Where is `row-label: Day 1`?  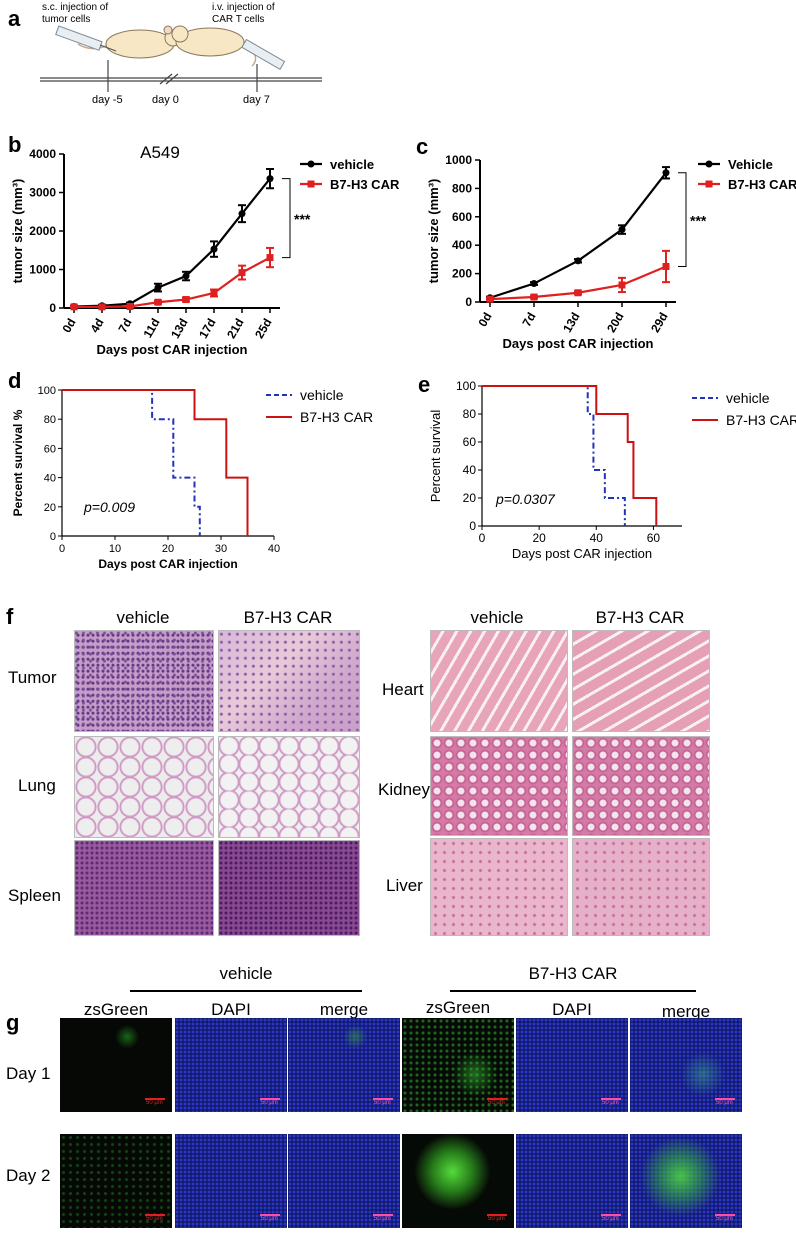
row-label: Day 1 is located at coordinates (28, 1073).